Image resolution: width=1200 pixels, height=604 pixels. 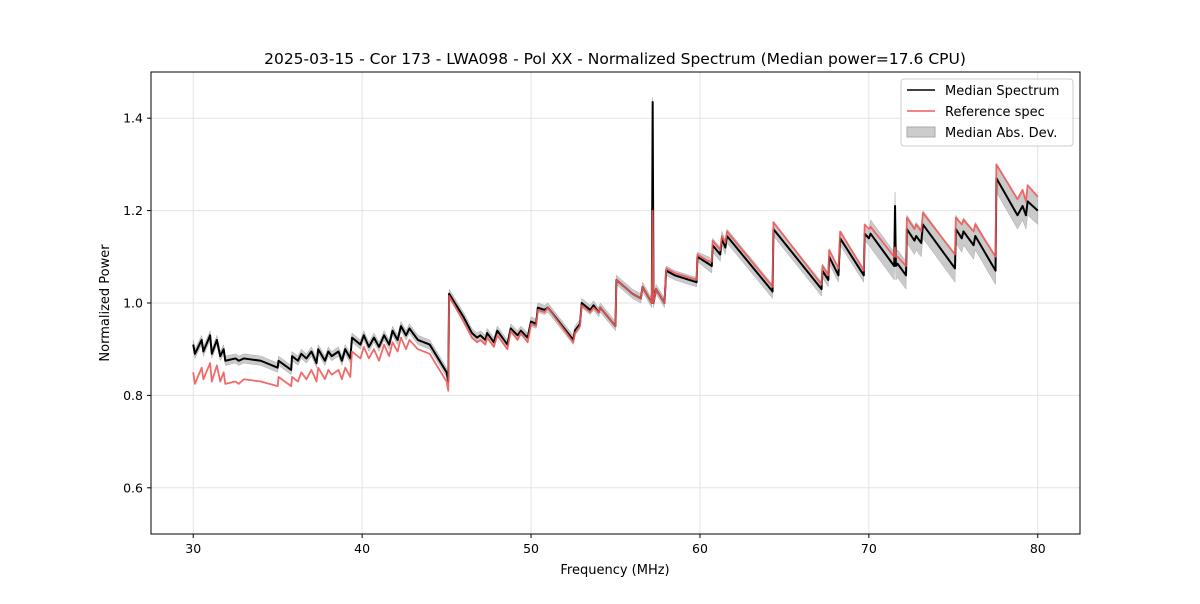 What do you see at coordinates (700, 548) in the screenshot?
I see `x-tick-label: 60` at bounding box center [700, 548].